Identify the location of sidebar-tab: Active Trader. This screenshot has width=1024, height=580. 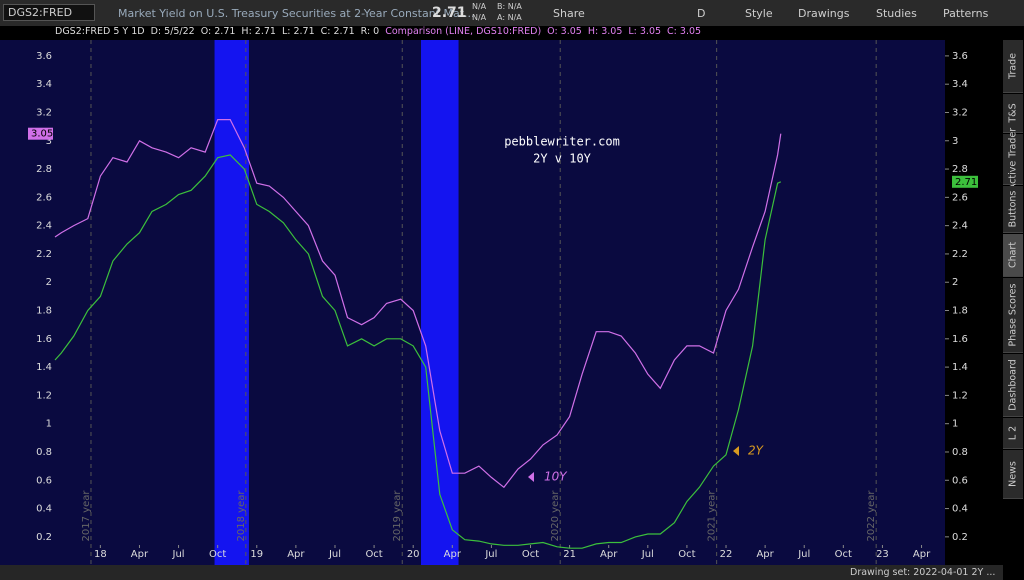
(1013, 159).